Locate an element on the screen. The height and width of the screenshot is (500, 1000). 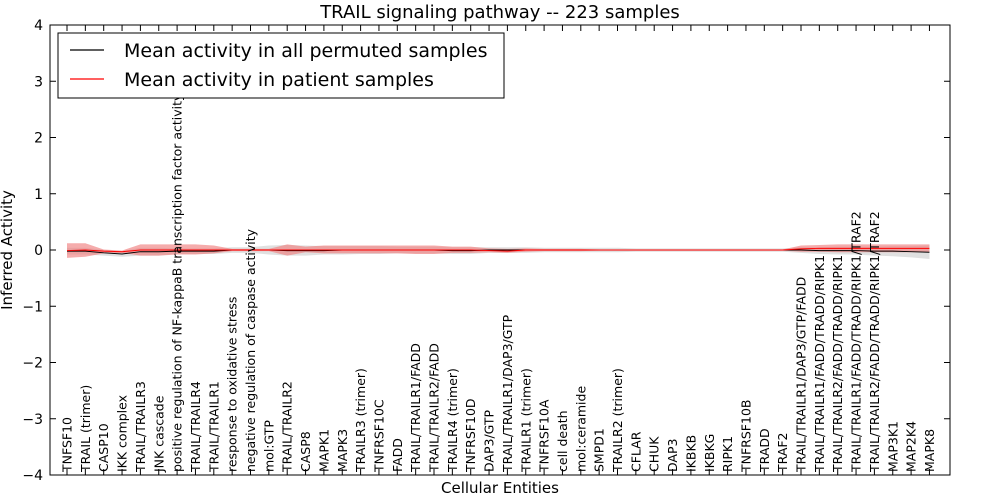
x-tick-label: IKBKB is located at coordinates (690, 453).